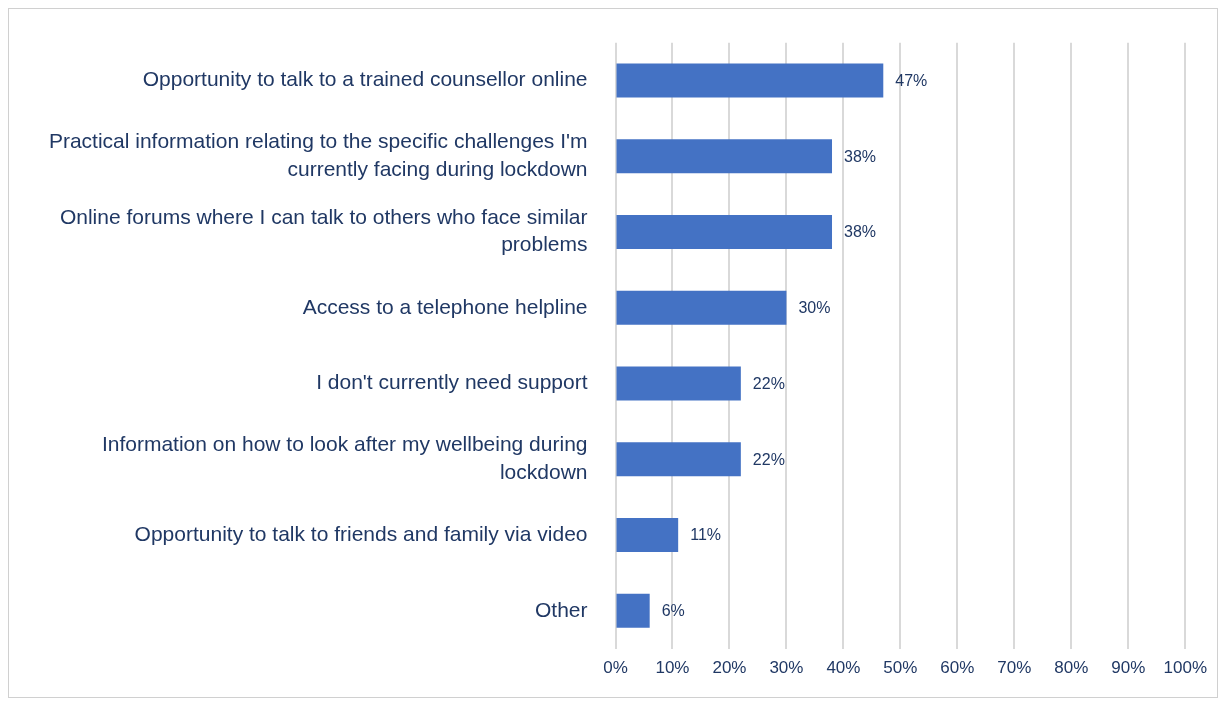 This screenshot has height=706, width=1228. I want to click on y-tick-label: Access to a telephone helpline, so click(445, 306).